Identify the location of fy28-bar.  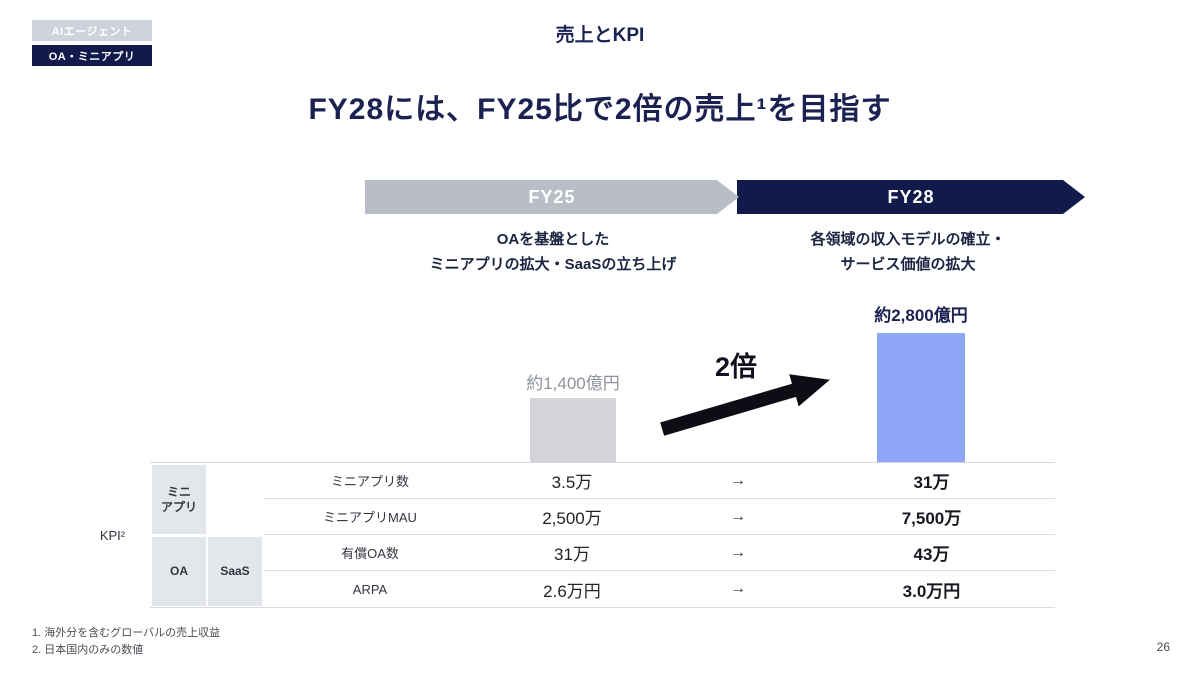
(921, 398).